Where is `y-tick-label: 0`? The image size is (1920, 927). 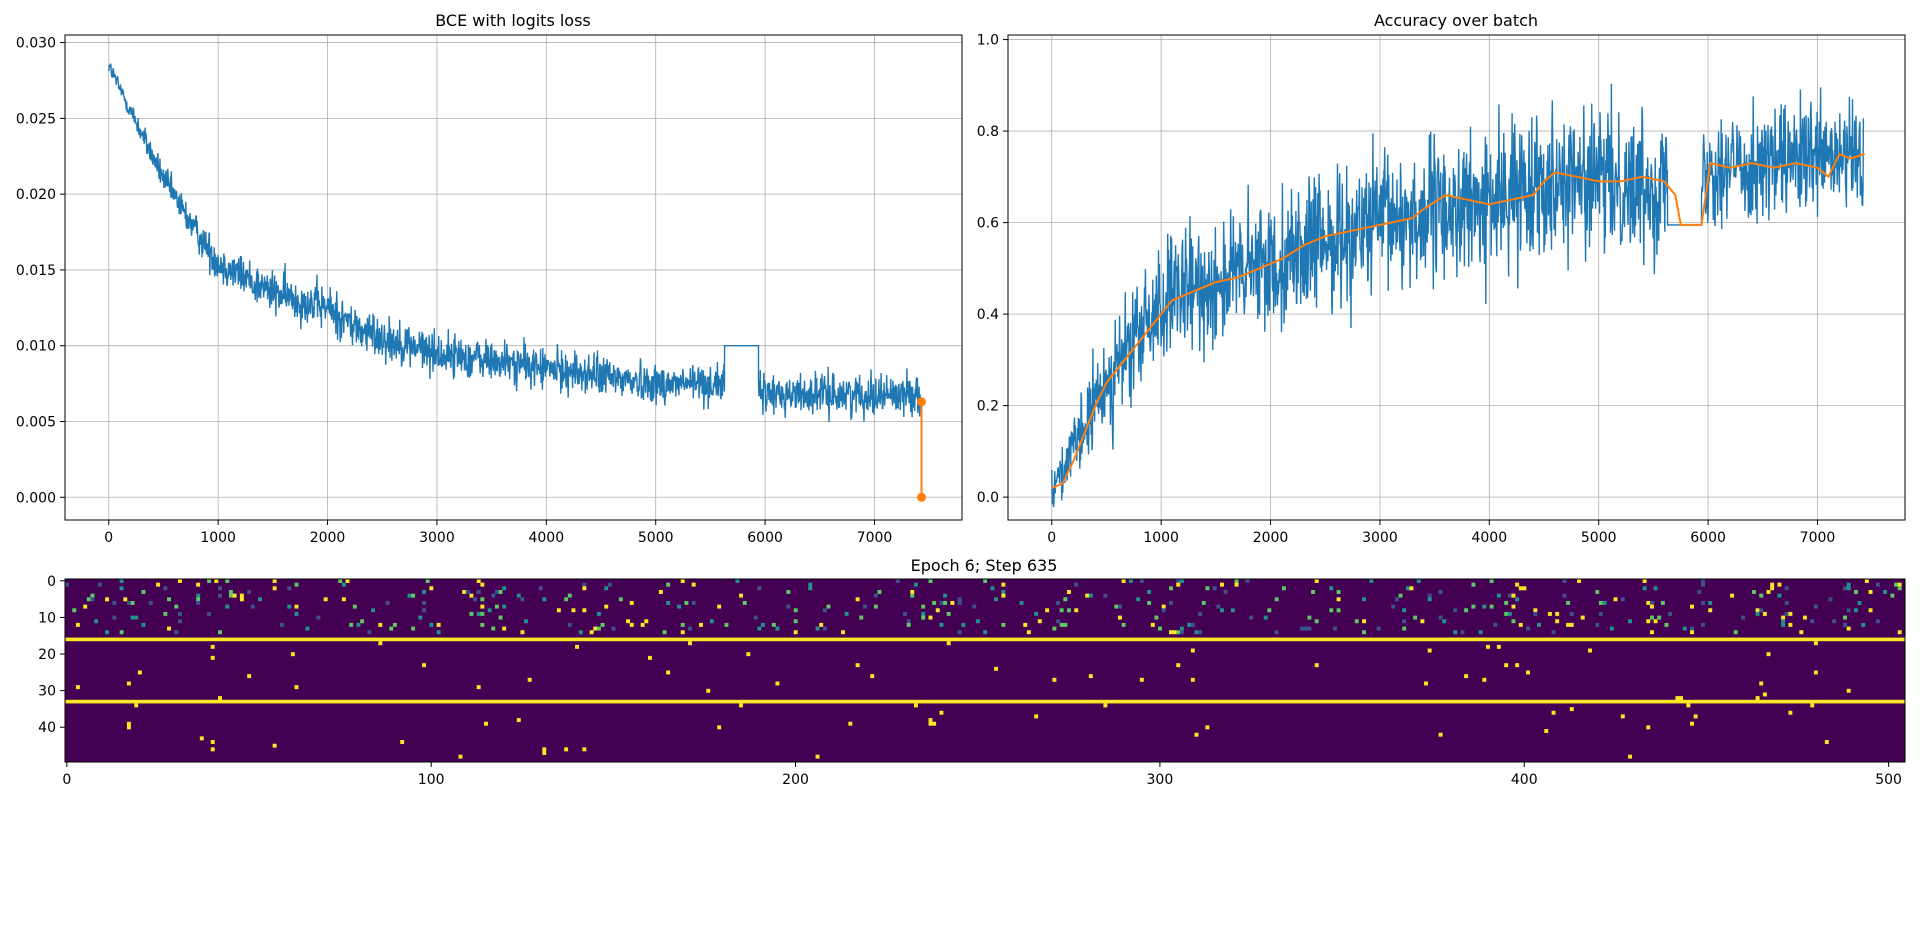 y-tick-label: 0 is located at coordinates (51, 582).